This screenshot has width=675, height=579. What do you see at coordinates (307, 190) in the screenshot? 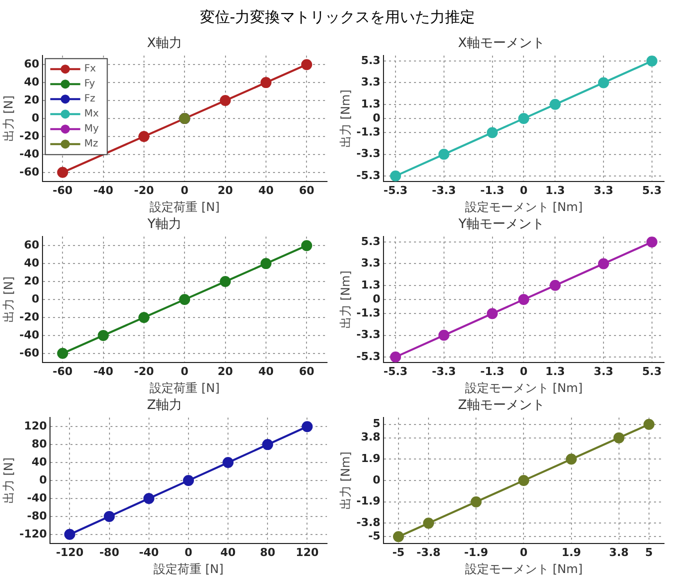
I see `x-tick-label: 60` at bounding box center [307, 190].